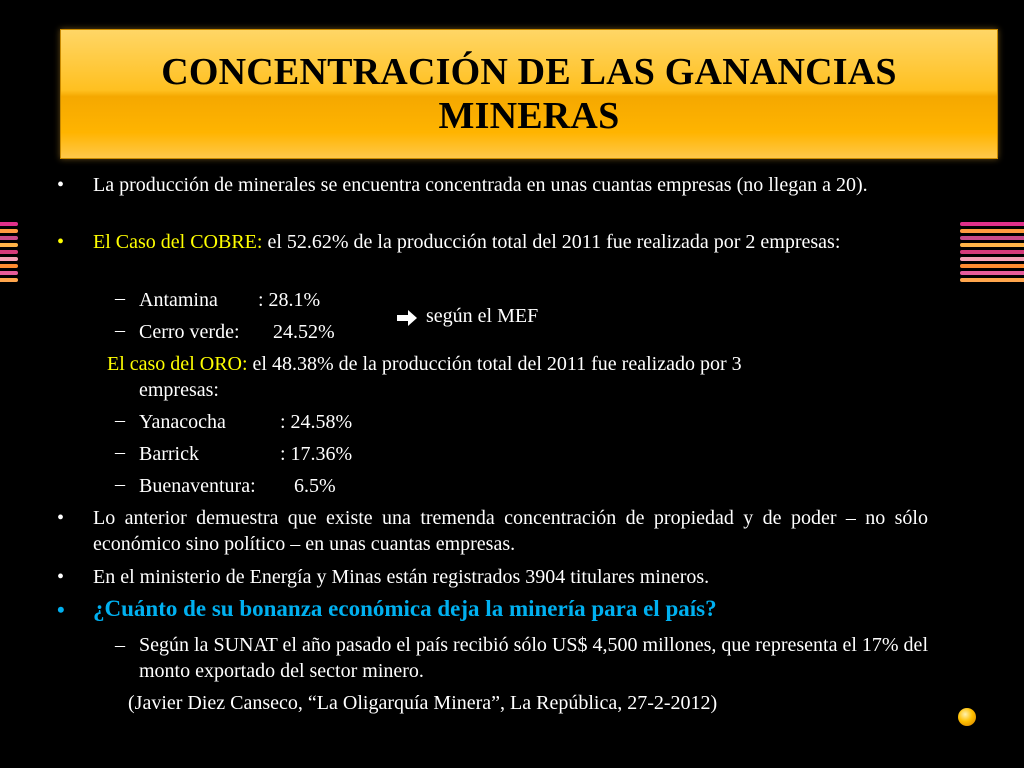 The height and width of the screenshot is (768, 1024). What do you see at coordinates (169, 454) in the screenshot?
I see `barrick-name: Barrick` at bounding box center [169, 454].